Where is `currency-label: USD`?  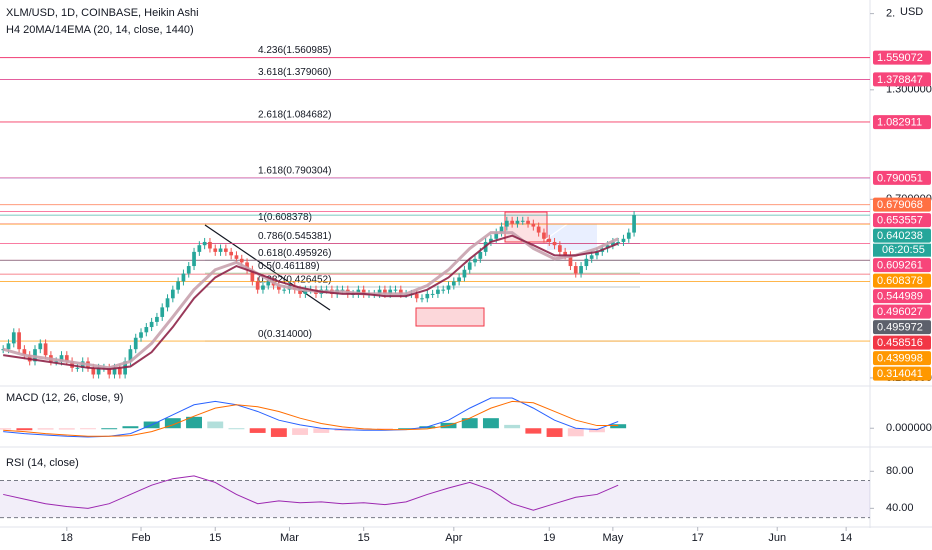 currency-label: USD is located at coordinates (911, 12).